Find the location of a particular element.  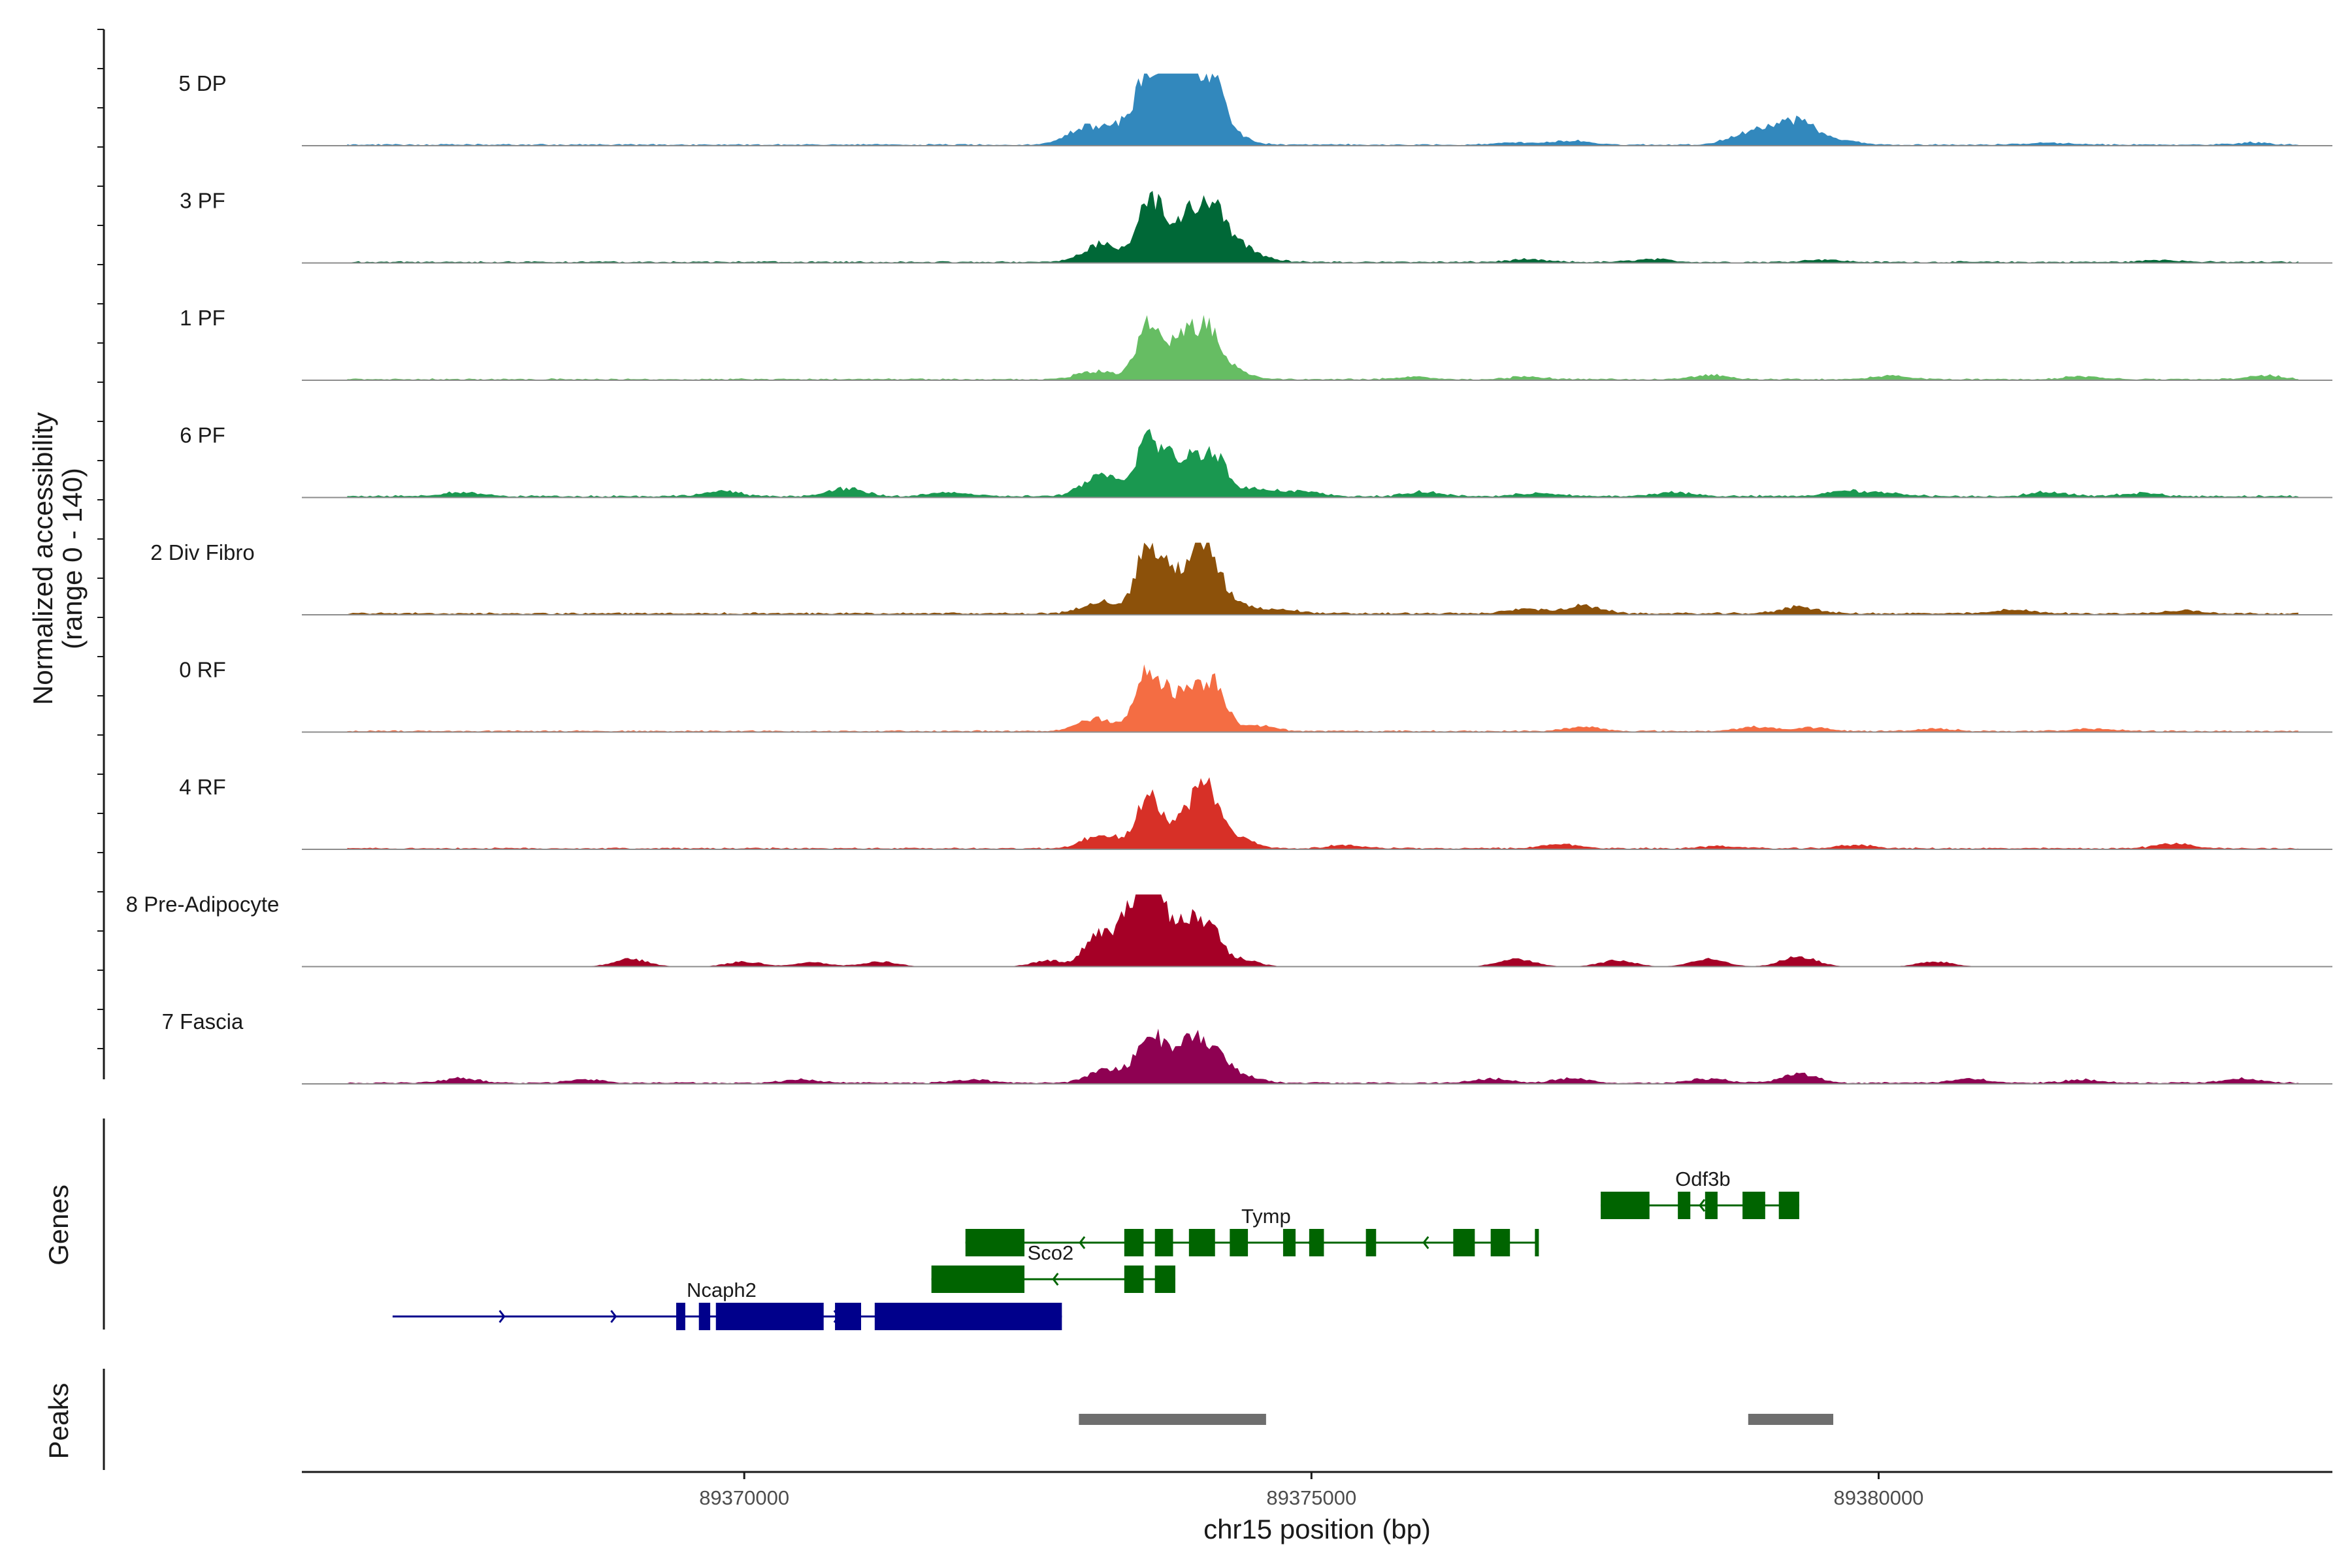

track-label: 1 PF is located at coordinates (202, 318).